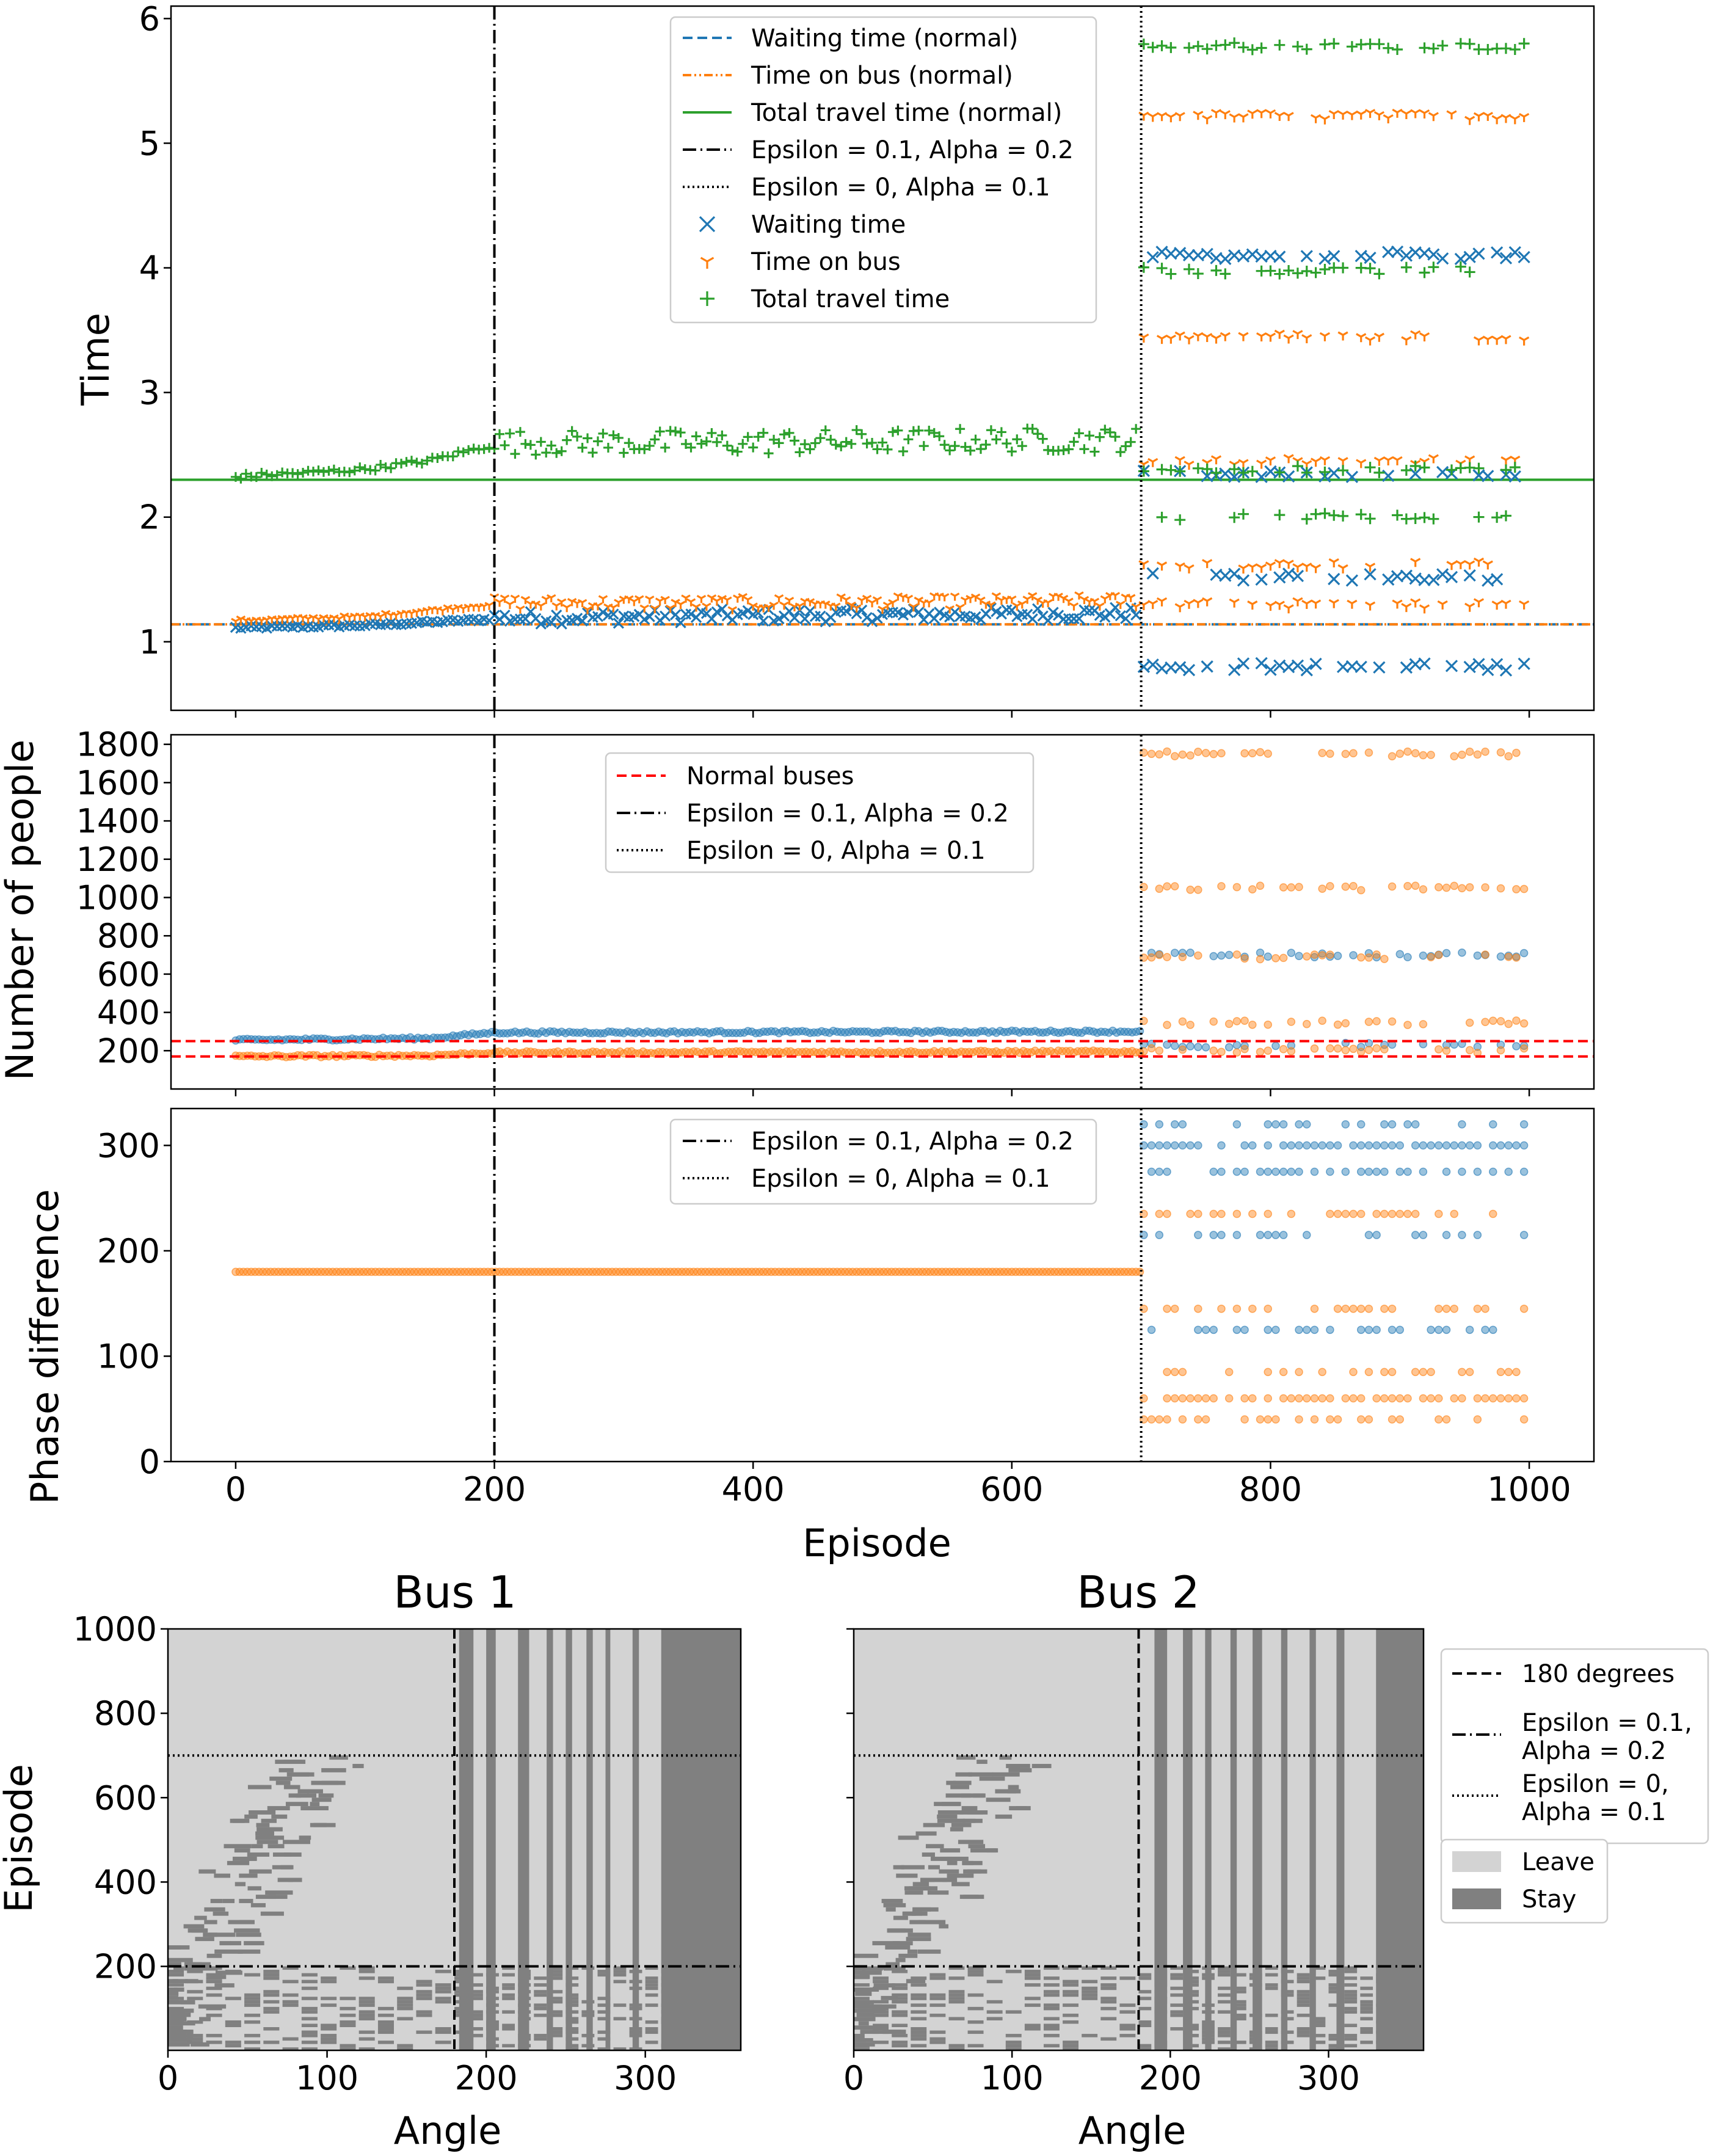 Image resolution: width=1713 pixels, height=2156 pixels. I want to click on bus2-panel: Bus 2 0 100 200 300 Angle, so click(1134, 1860).